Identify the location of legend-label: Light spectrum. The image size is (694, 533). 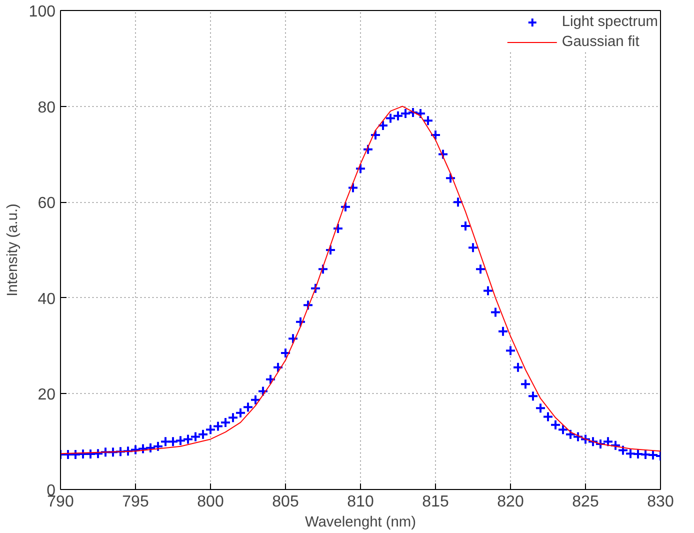
(610, 22).